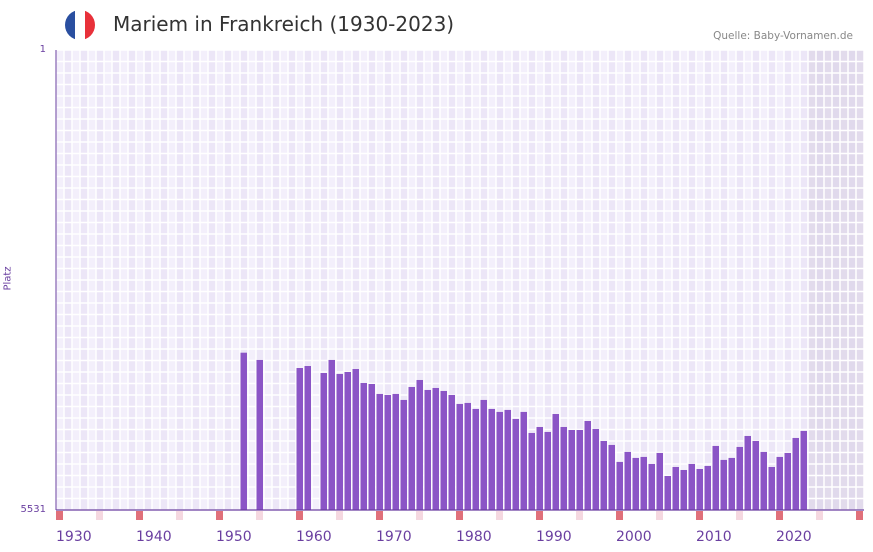 This screenshot has width=873, height=552. What do you see at coordinates (787, 481) in the screenshot?
I see `bar-2019` at bounding box center [787, 481].